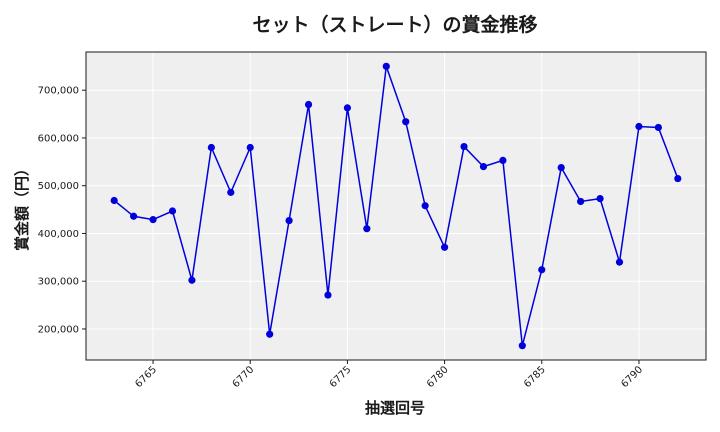 The height and width of the screenshot is (432, 720). What do you see at coordinates (22, 206) in the screenshot?
I see `y-axis-label: 賞金額（円）` at bounding box center [22, 206].